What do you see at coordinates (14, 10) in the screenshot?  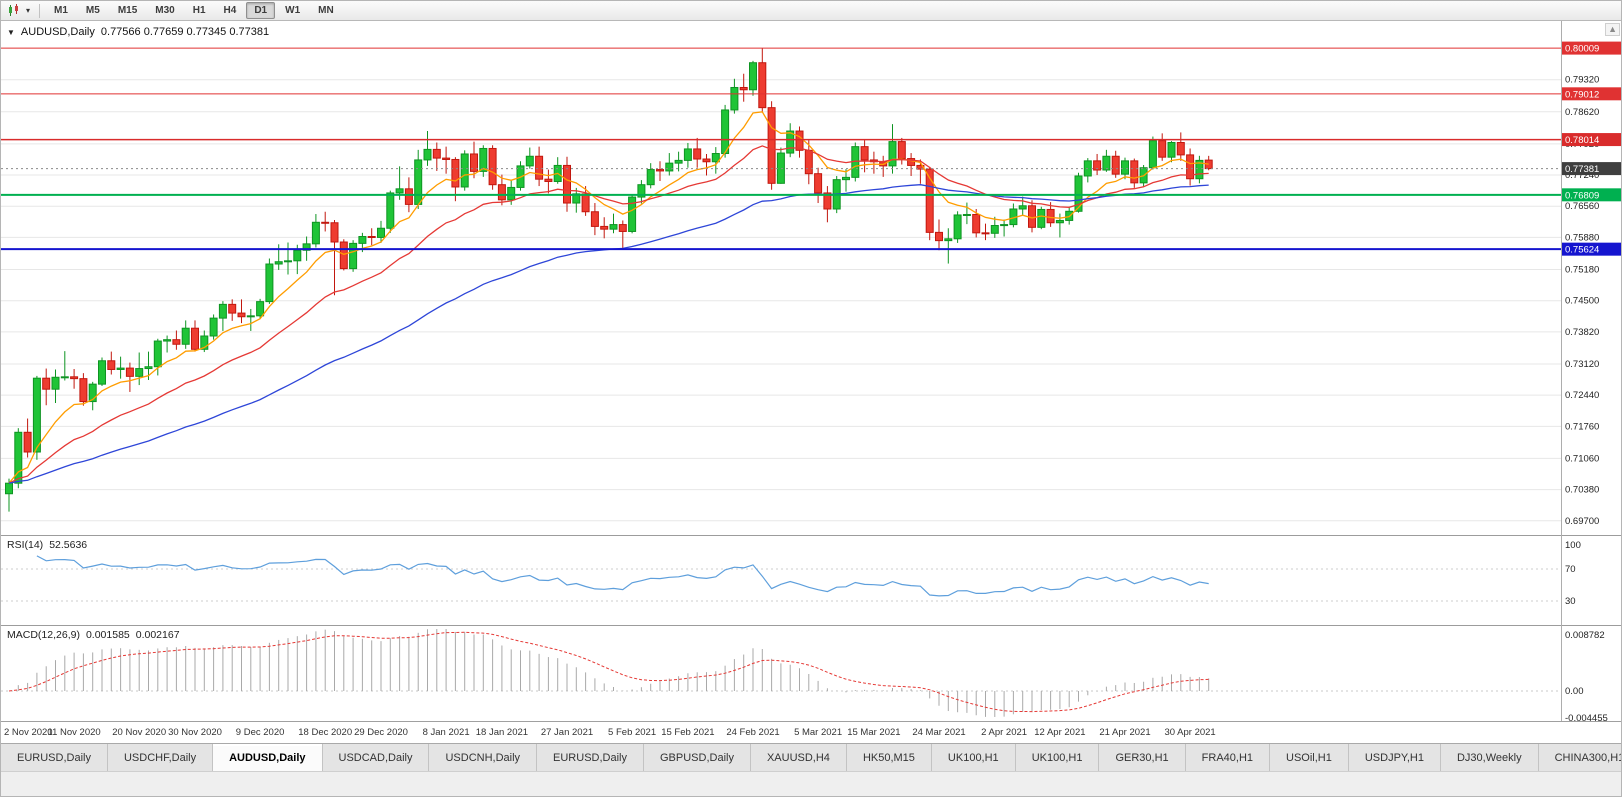 I see `chart-type-icon` at bounding box center [14, 10].